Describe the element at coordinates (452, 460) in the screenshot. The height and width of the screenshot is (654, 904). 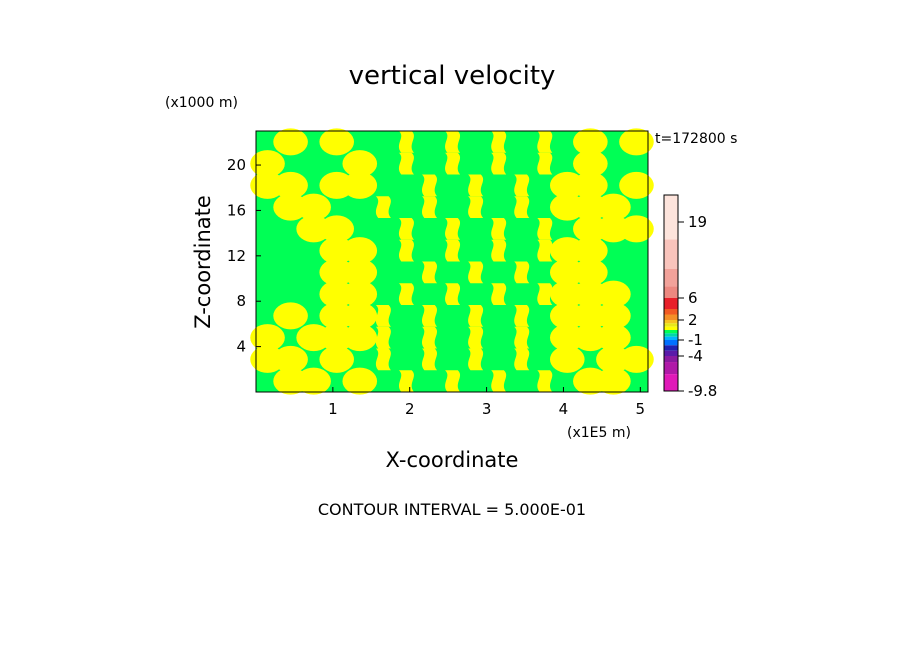
I see `x-axis-title: X-coordinate` at that location.